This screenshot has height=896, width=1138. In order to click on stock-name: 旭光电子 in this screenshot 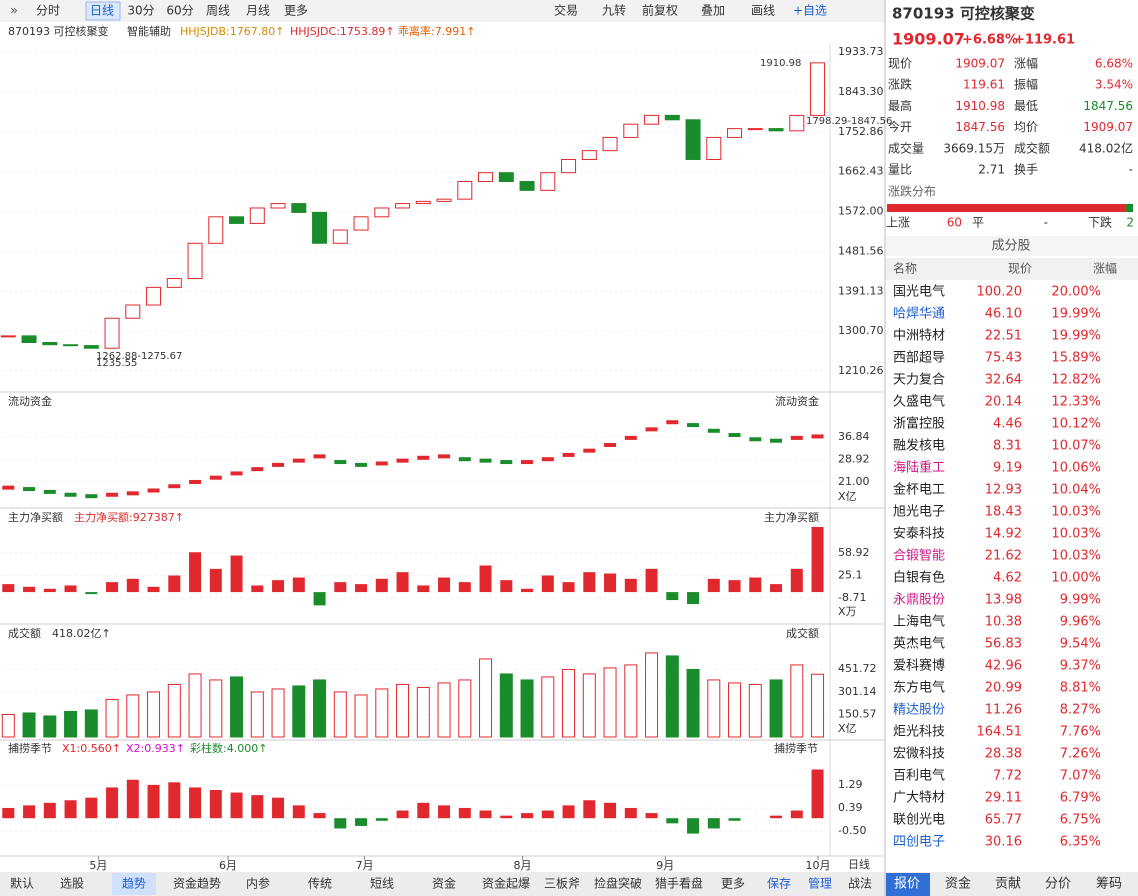, I will do `click(919, 512)`.